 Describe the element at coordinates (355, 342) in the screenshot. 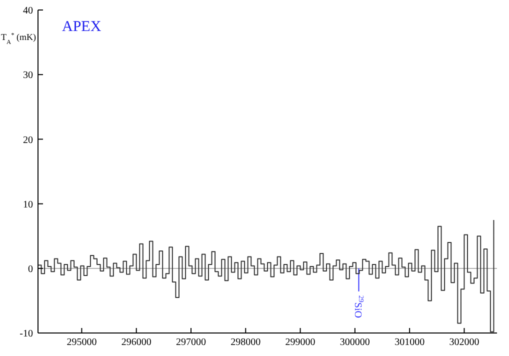

I see `x-tick-label: 300000` at that location.